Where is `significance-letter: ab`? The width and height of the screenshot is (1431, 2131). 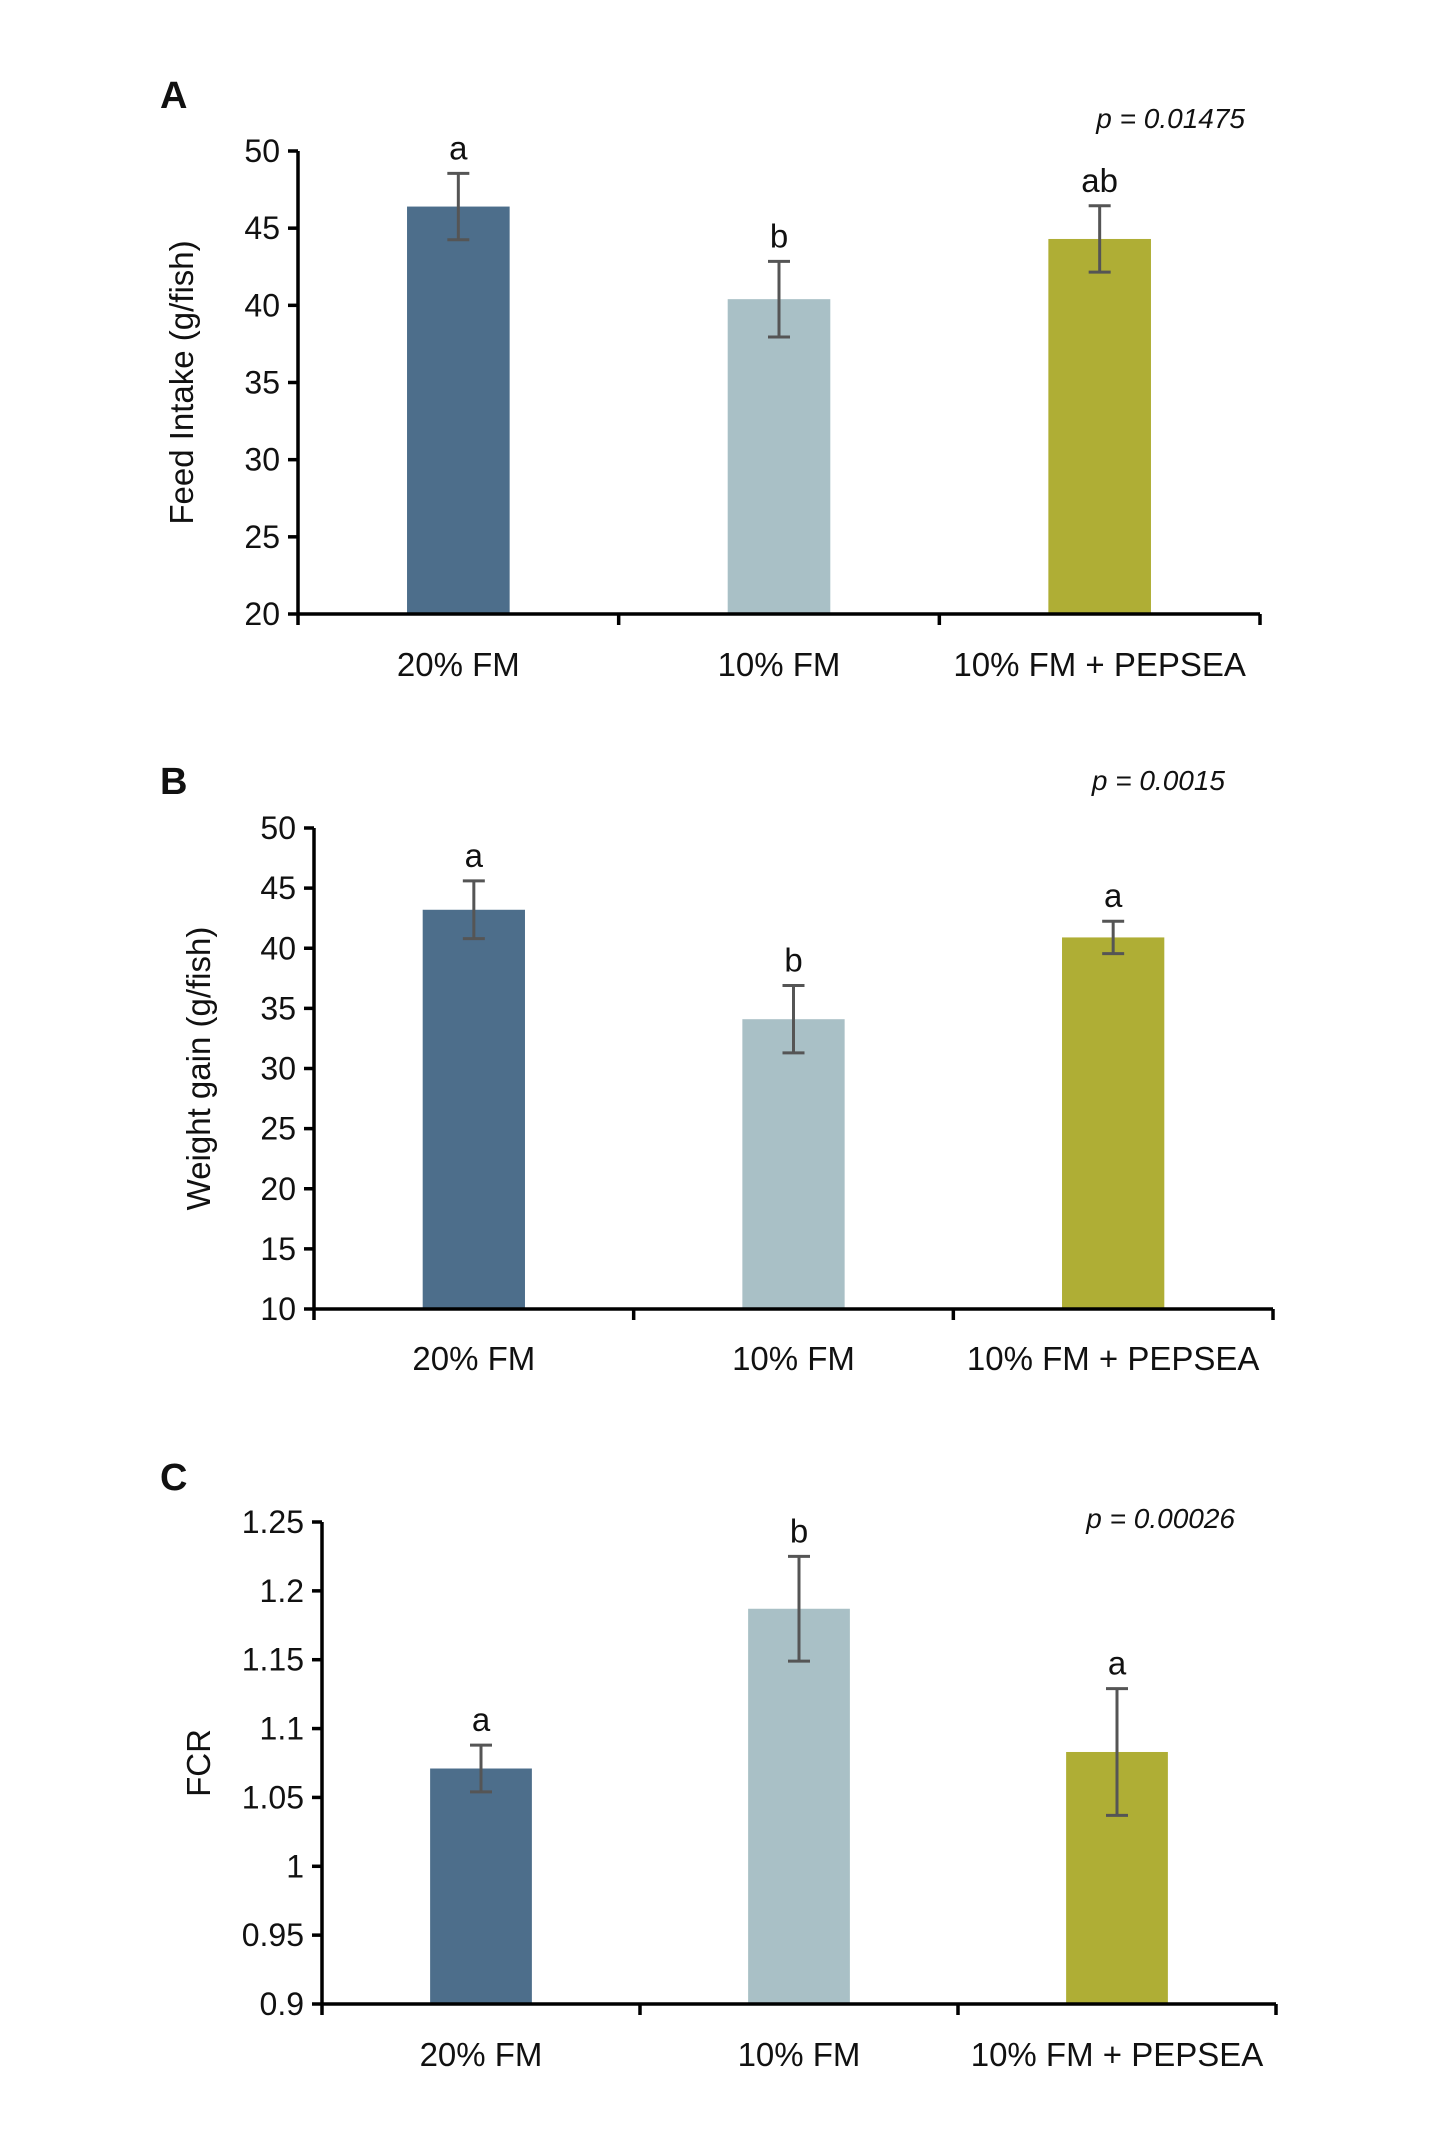
significance-letter: ab is located at coordinates (1099, 180).